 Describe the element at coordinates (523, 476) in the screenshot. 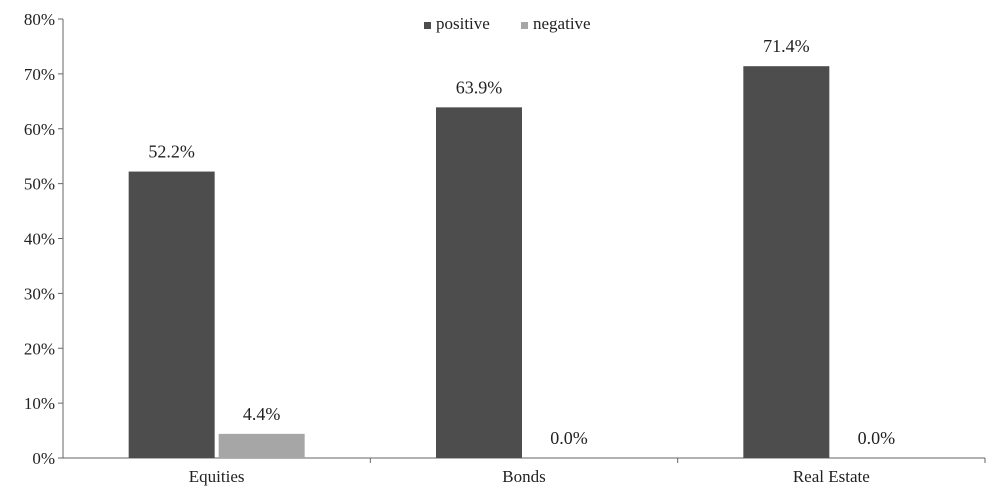

I see `x-category-label: Bonds` at that location.